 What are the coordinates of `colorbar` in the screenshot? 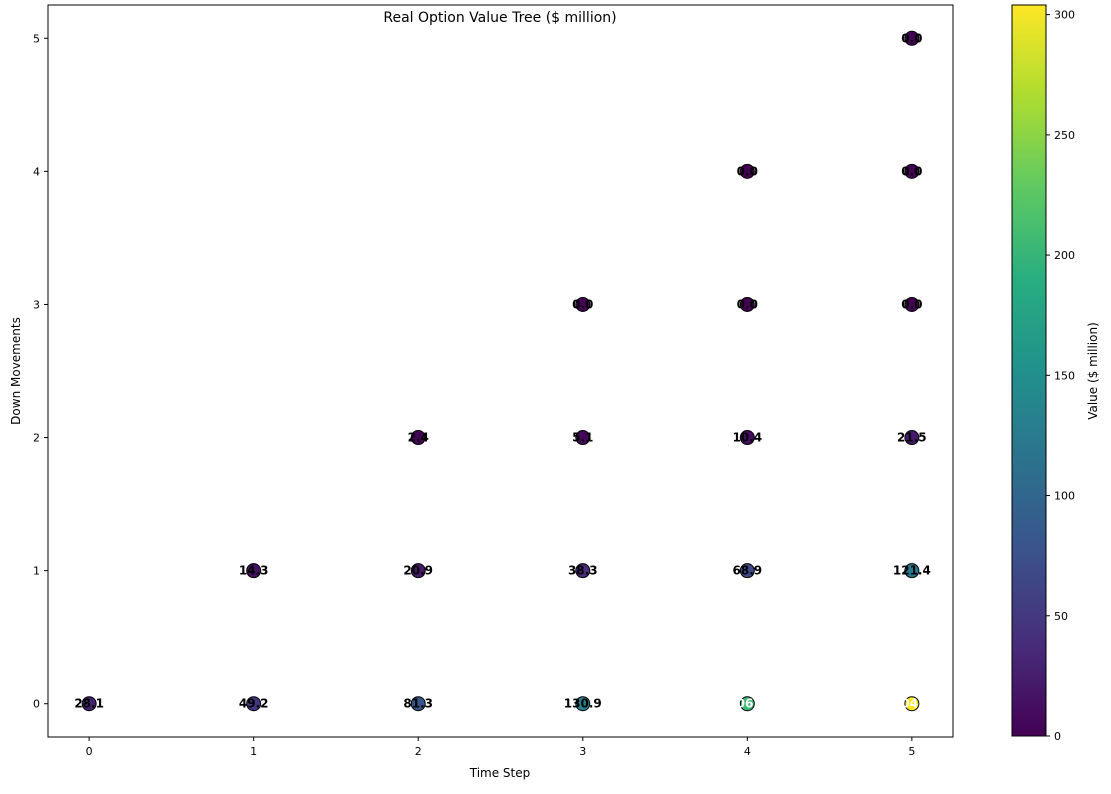 It's located at (1029, 370).